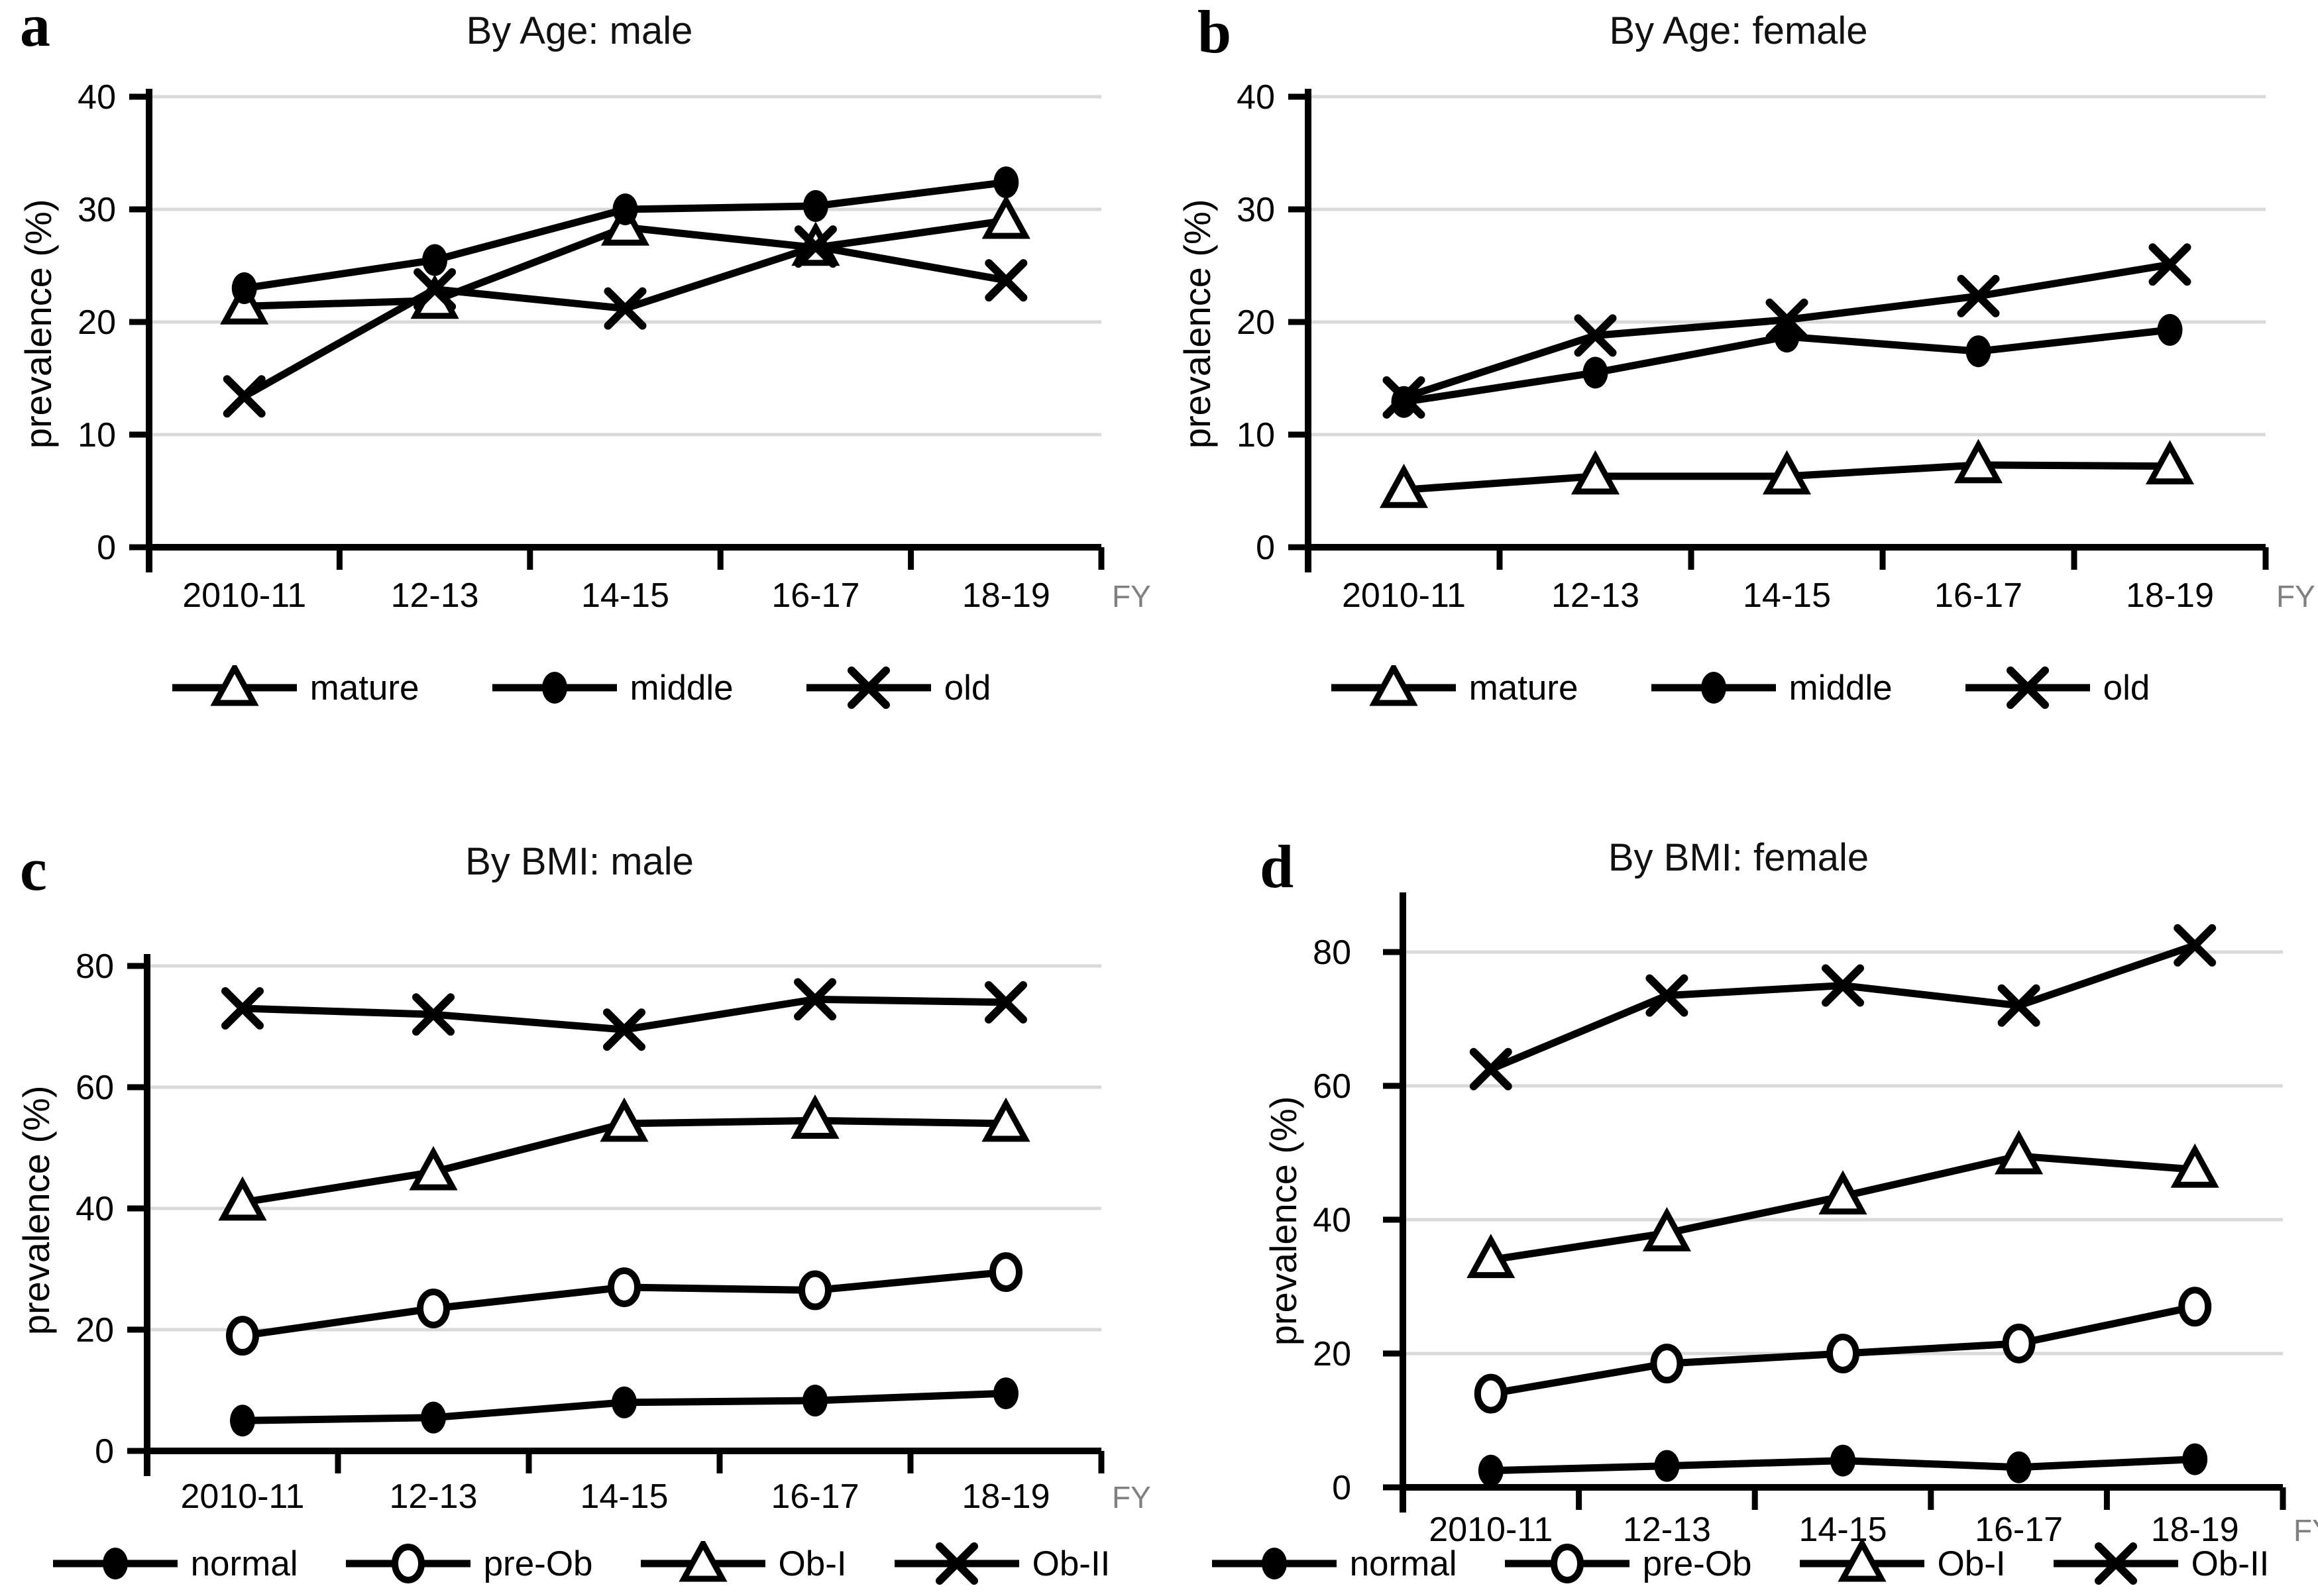 The image size is (2318, 1596). I want to click on legend-label-old: old, so click(2126, 688).